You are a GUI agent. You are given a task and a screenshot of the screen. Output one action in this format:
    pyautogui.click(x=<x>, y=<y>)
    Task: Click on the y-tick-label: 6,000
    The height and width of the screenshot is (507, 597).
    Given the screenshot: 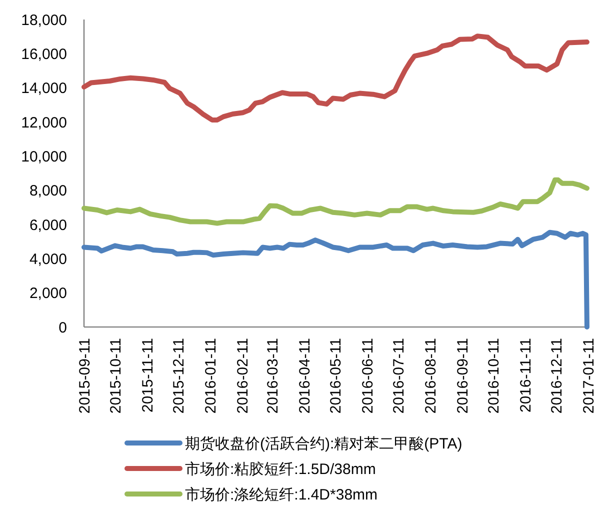 What is the action you would take?
    pyautogui.click(x=48, y=225)
    